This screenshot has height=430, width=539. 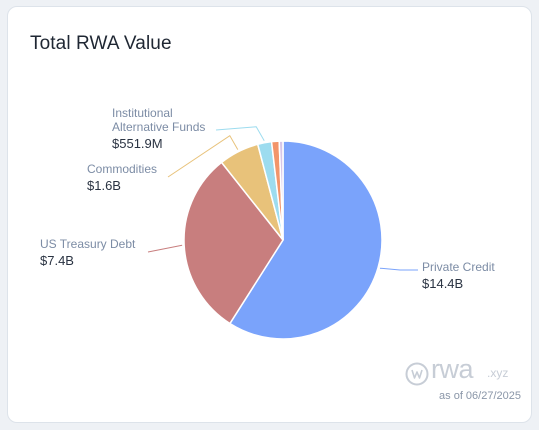 I want to click on slice-label: Alternative Funds, so click(x=158, y=127).